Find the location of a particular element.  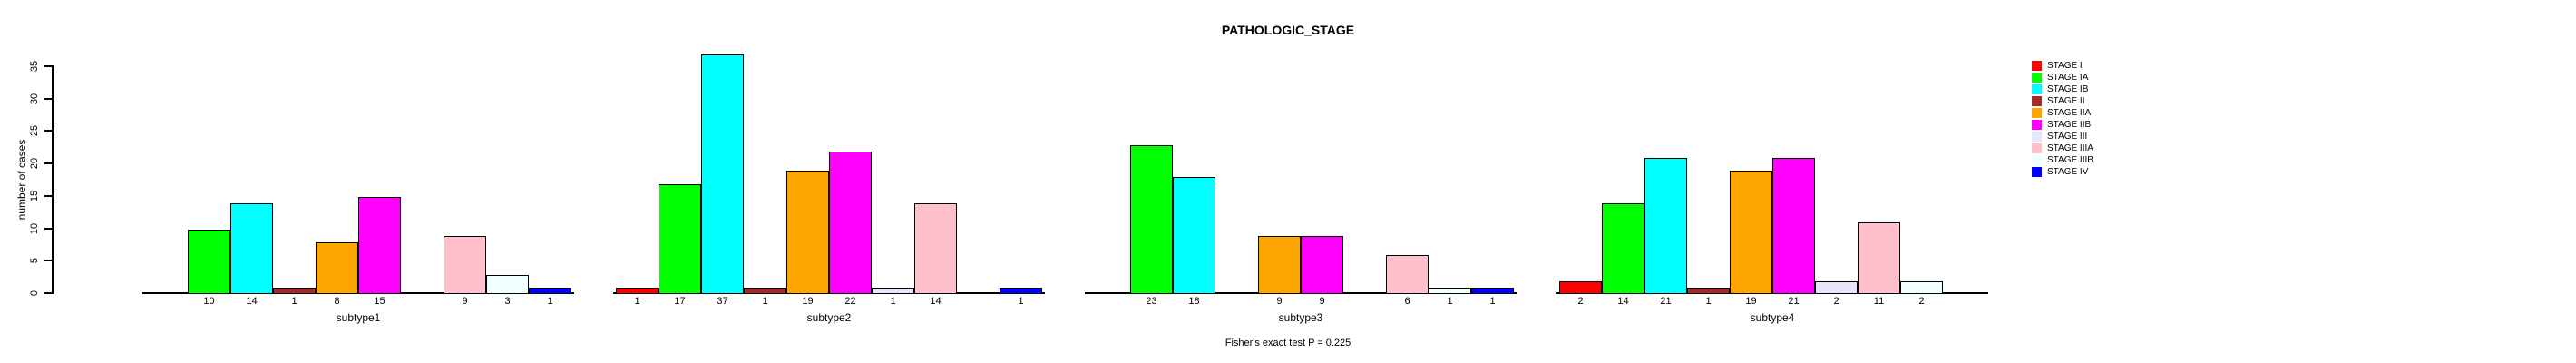

legend-label: STAGE IV is located at coordinates (2068, 172).